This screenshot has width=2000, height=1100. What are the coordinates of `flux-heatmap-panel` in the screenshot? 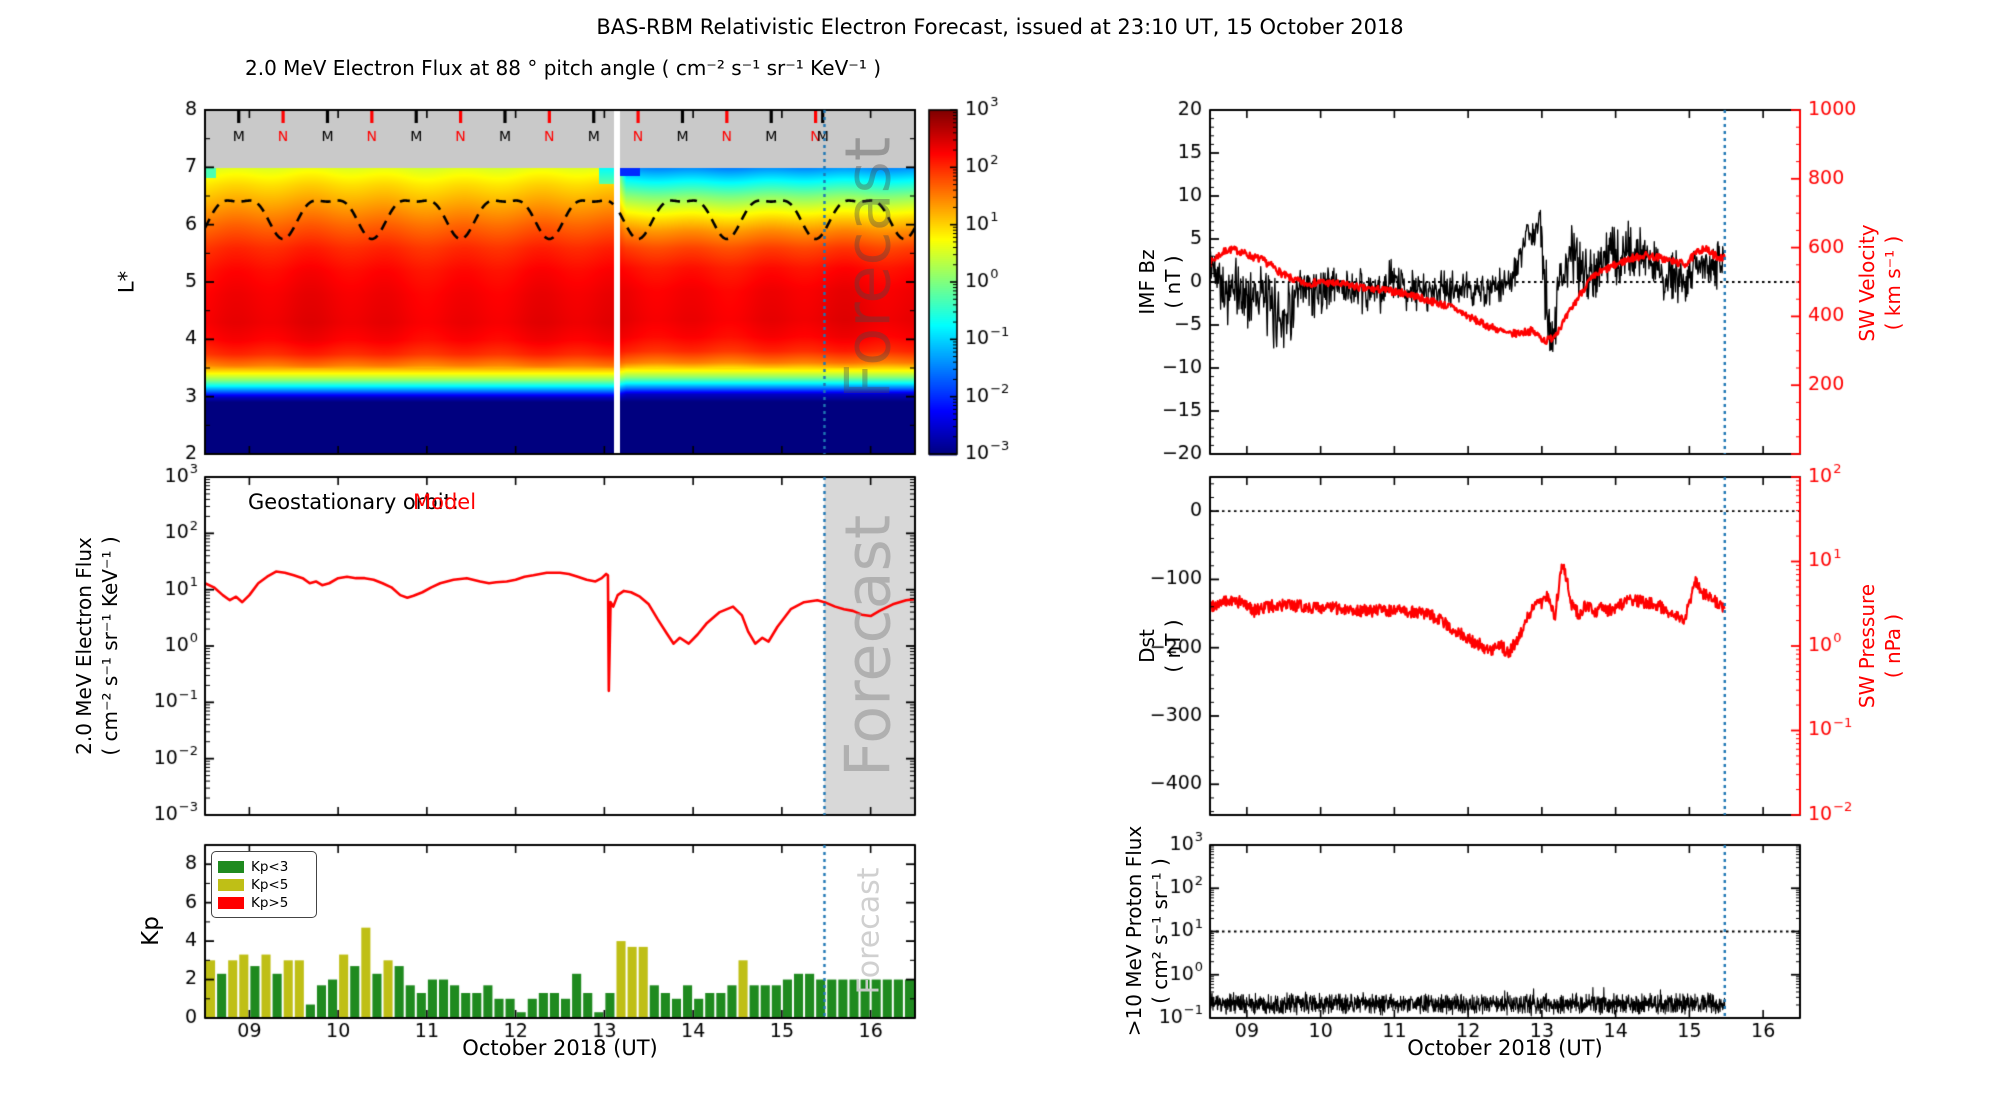 It's located at (560, 282).